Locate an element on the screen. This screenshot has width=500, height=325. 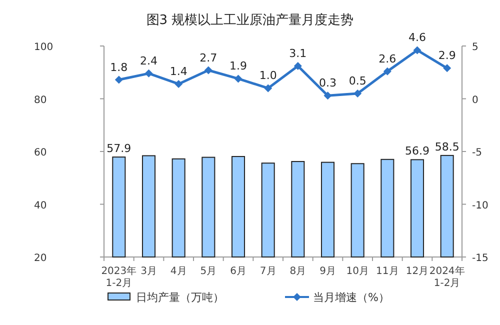
legend-label: 日均产量（万吨） is located at coordinates (180, 297).